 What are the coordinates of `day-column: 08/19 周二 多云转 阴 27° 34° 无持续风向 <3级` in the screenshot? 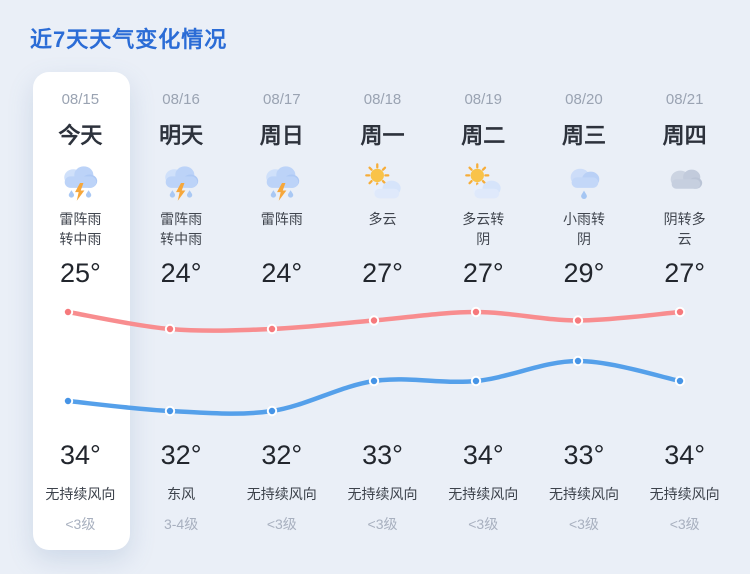 It's located at (483, 313).